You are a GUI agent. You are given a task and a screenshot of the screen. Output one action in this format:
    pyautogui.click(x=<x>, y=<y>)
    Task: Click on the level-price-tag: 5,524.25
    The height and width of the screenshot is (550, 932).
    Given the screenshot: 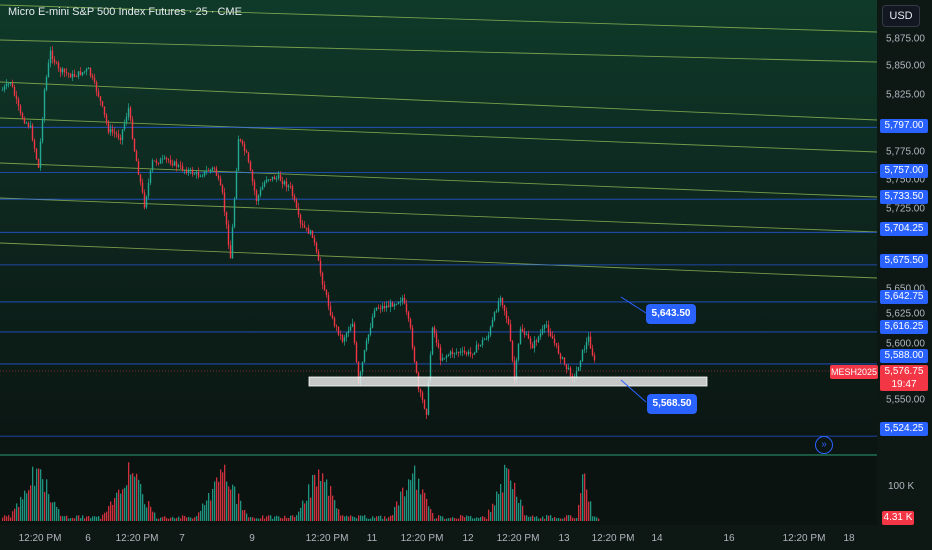 What is the action you would take?
    pyautogui.click(x=904, y=429)
    